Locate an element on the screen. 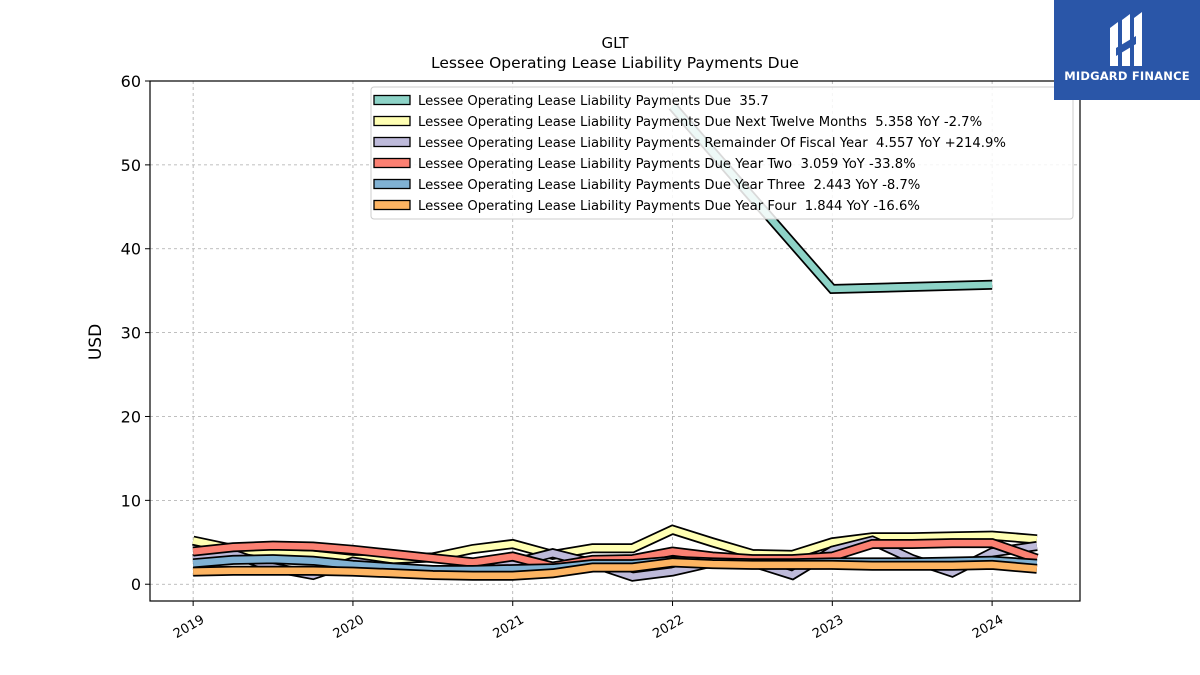 The width and height of the screenshot is (1200, 675). y-tick-label-4: 40 is located at coordinates (131, 249).